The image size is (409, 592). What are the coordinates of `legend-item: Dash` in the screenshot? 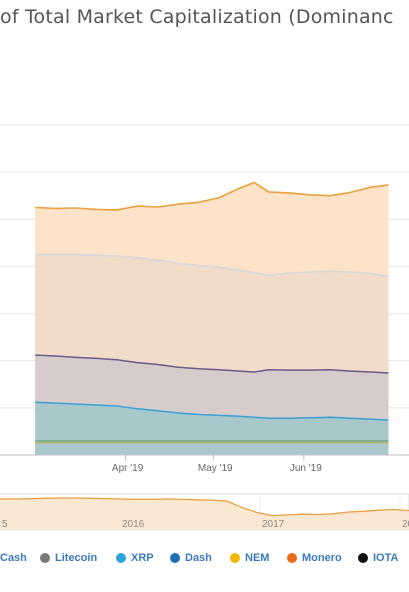 It's located at (191, 558).